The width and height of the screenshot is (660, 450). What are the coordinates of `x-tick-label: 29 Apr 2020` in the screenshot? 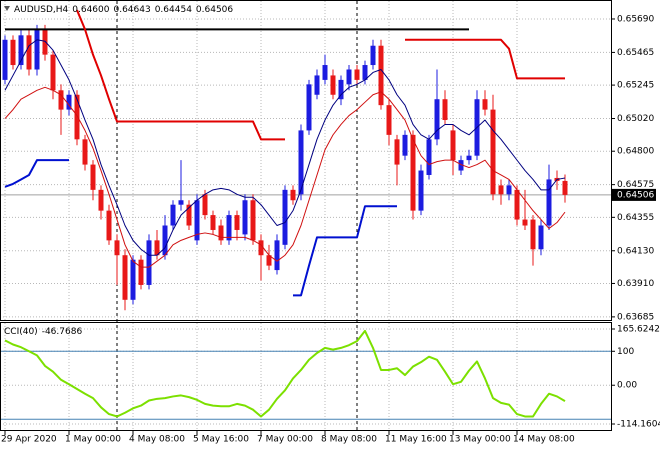 It's located at (29, 440).